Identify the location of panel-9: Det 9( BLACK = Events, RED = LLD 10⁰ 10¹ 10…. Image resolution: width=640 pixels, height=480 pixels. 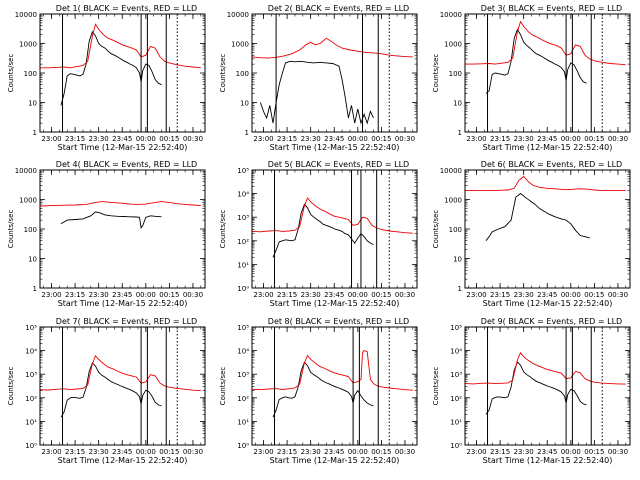
(531, 391).